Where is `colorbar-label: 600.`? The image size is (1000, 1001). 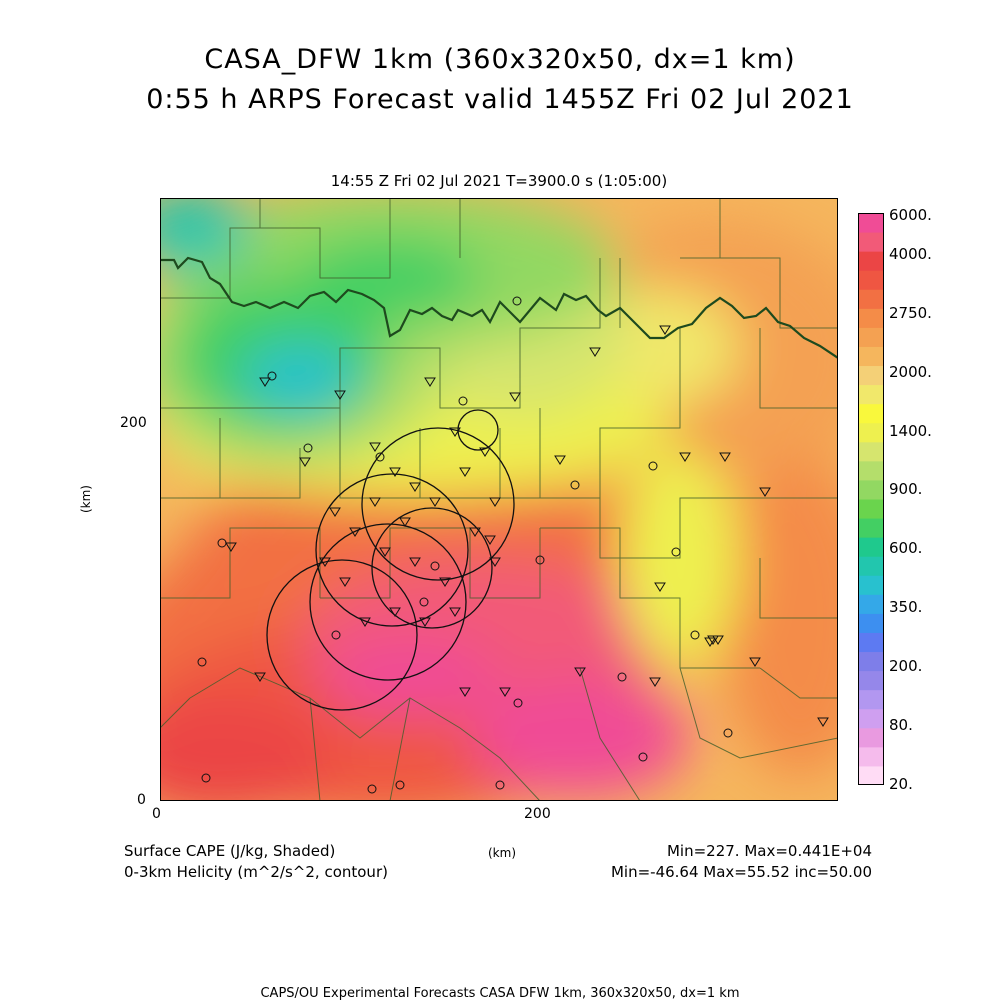 colorbar-label: 600. is located at coordinates (906, 548).